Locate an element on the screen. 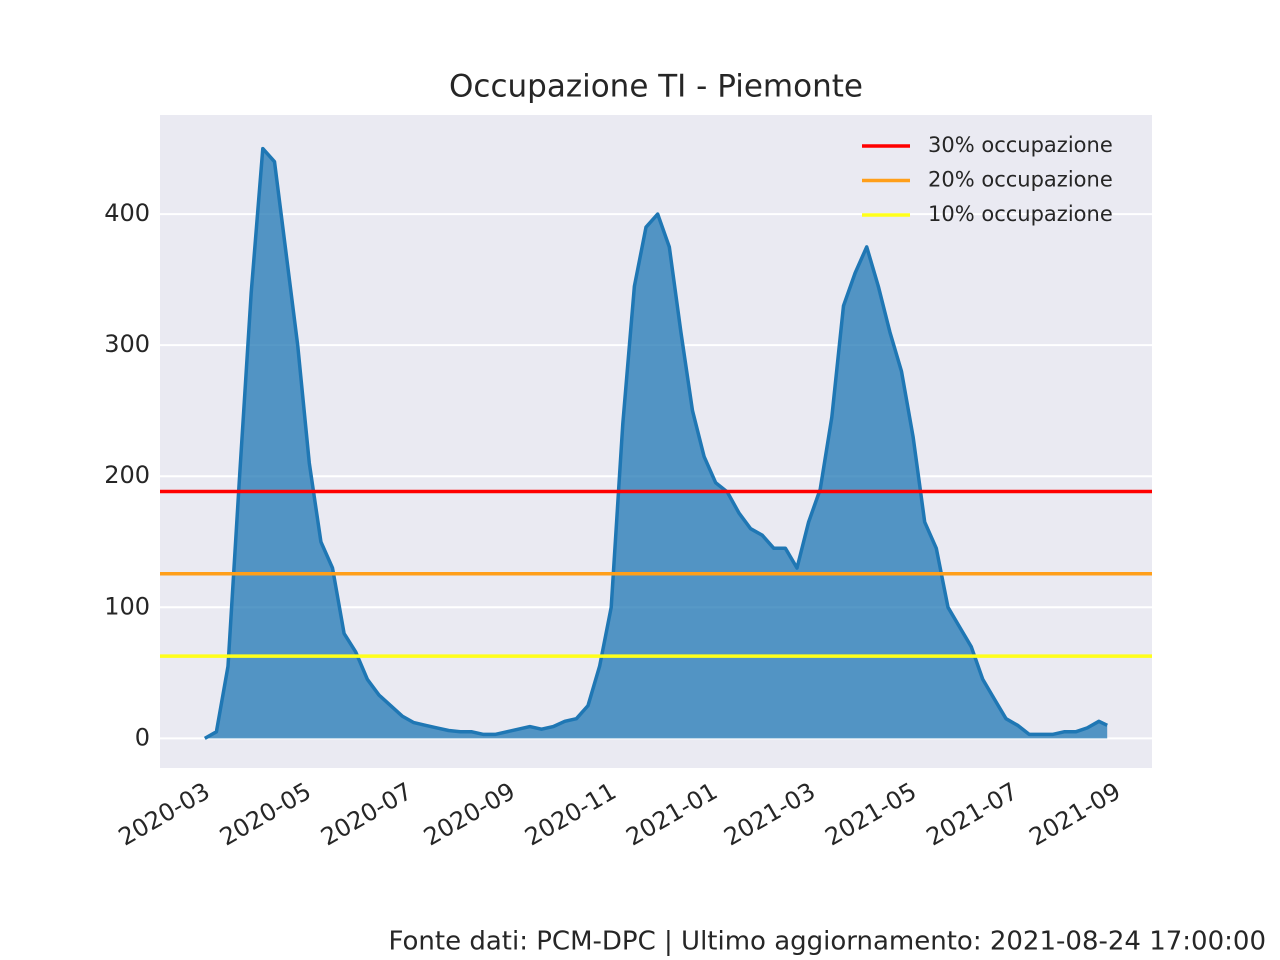 The image size is (1280, 960). x-tick-label: 2020-09 is located at coordinates (469, 814).